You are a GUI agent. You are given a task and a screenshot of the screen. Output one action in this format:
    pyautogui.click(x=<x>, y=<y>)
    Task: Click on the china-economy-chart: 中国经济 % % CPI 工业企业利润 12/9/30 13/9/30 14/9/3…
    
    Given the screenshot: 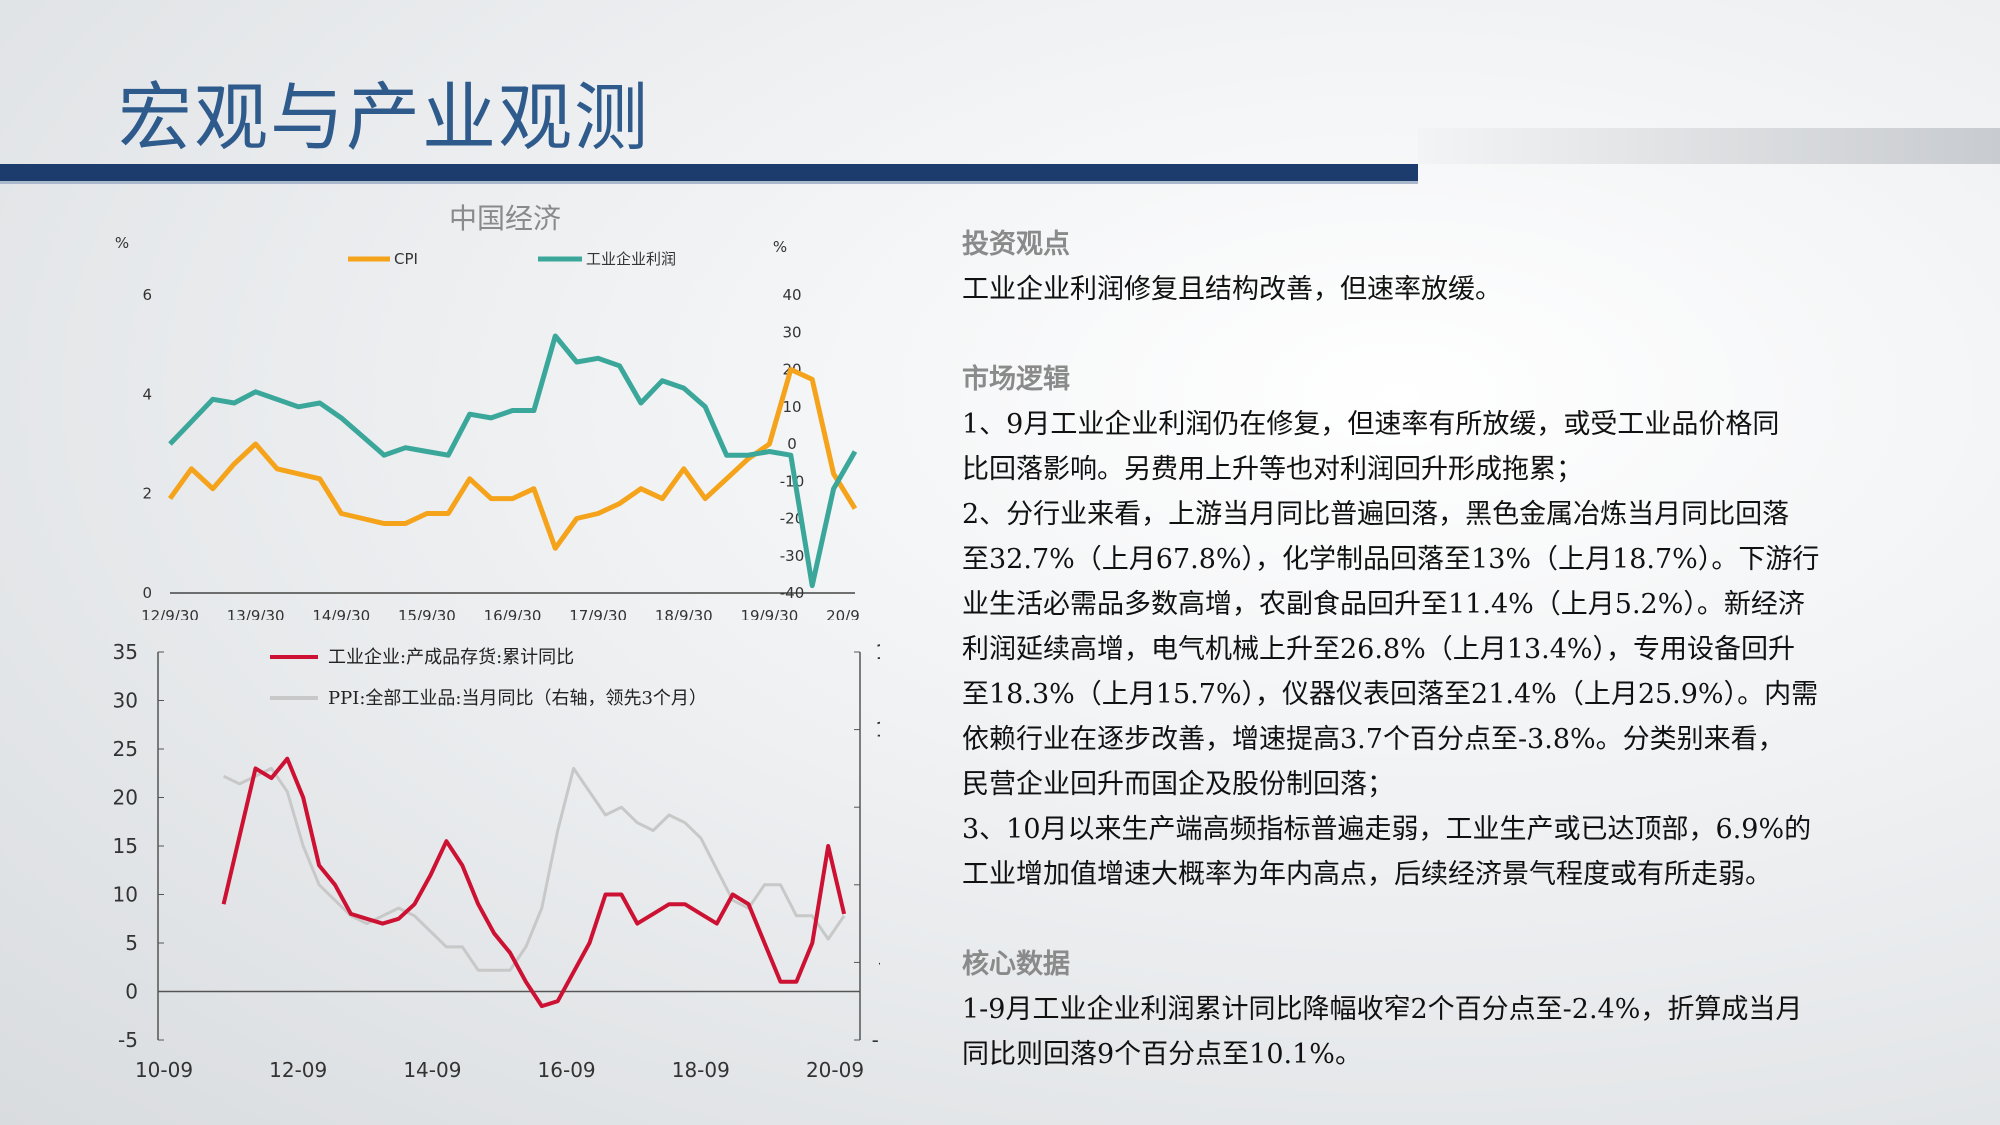 What is the action you would take?
    pyautogui.click(x=487, y=411)
    